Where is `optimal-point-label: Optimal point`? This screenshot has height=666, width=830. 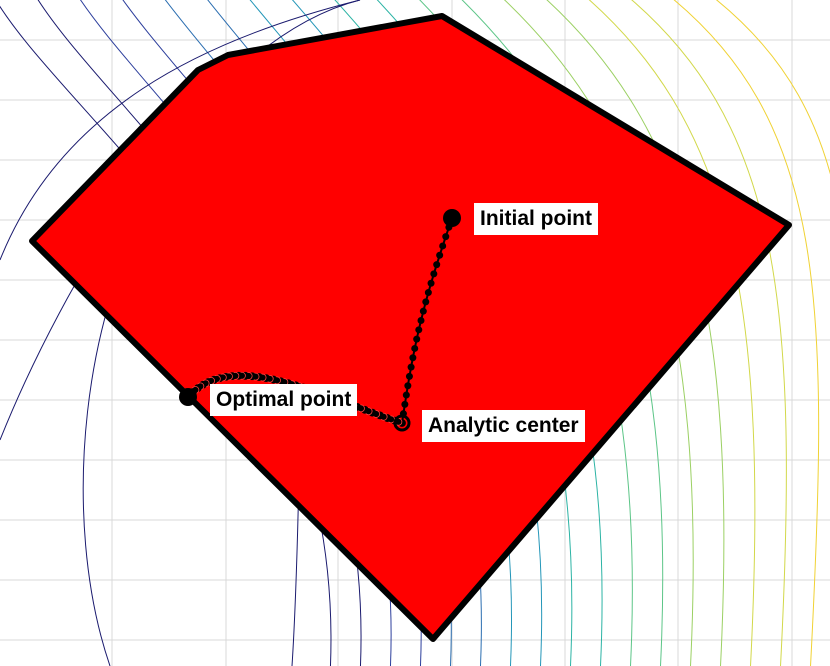
optimal-point-label: Optimal point is located at coordinates (284, 400).